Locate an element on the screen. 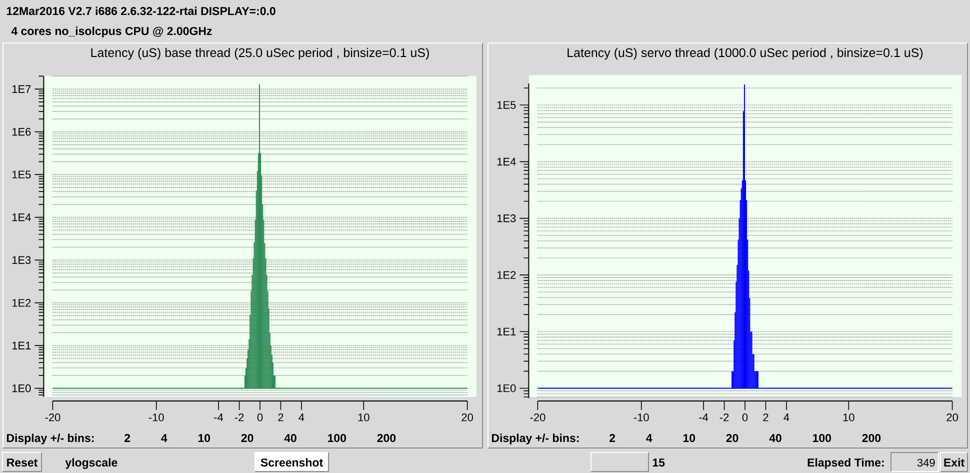 This screenshot has height=473, width=970. y-tick-label: 1E7 is located at coordinates (21, 89).